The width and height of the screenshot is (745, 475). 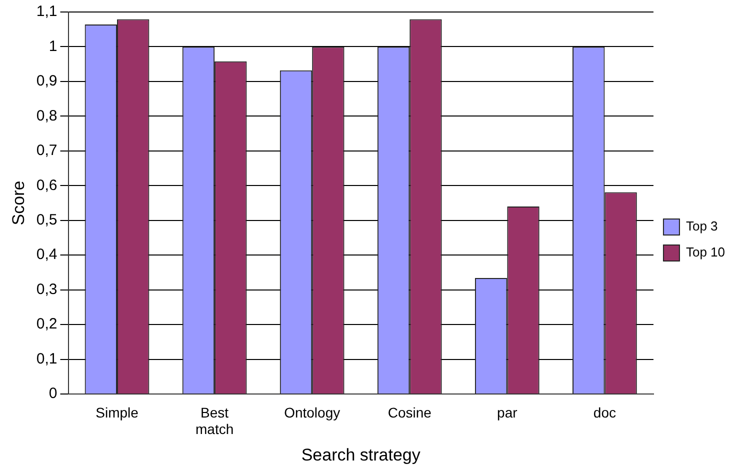 What do you see at coordinates (507, 412) in the screenshot?
I see `x-tick-label: par` at bounding box center [507, 412].